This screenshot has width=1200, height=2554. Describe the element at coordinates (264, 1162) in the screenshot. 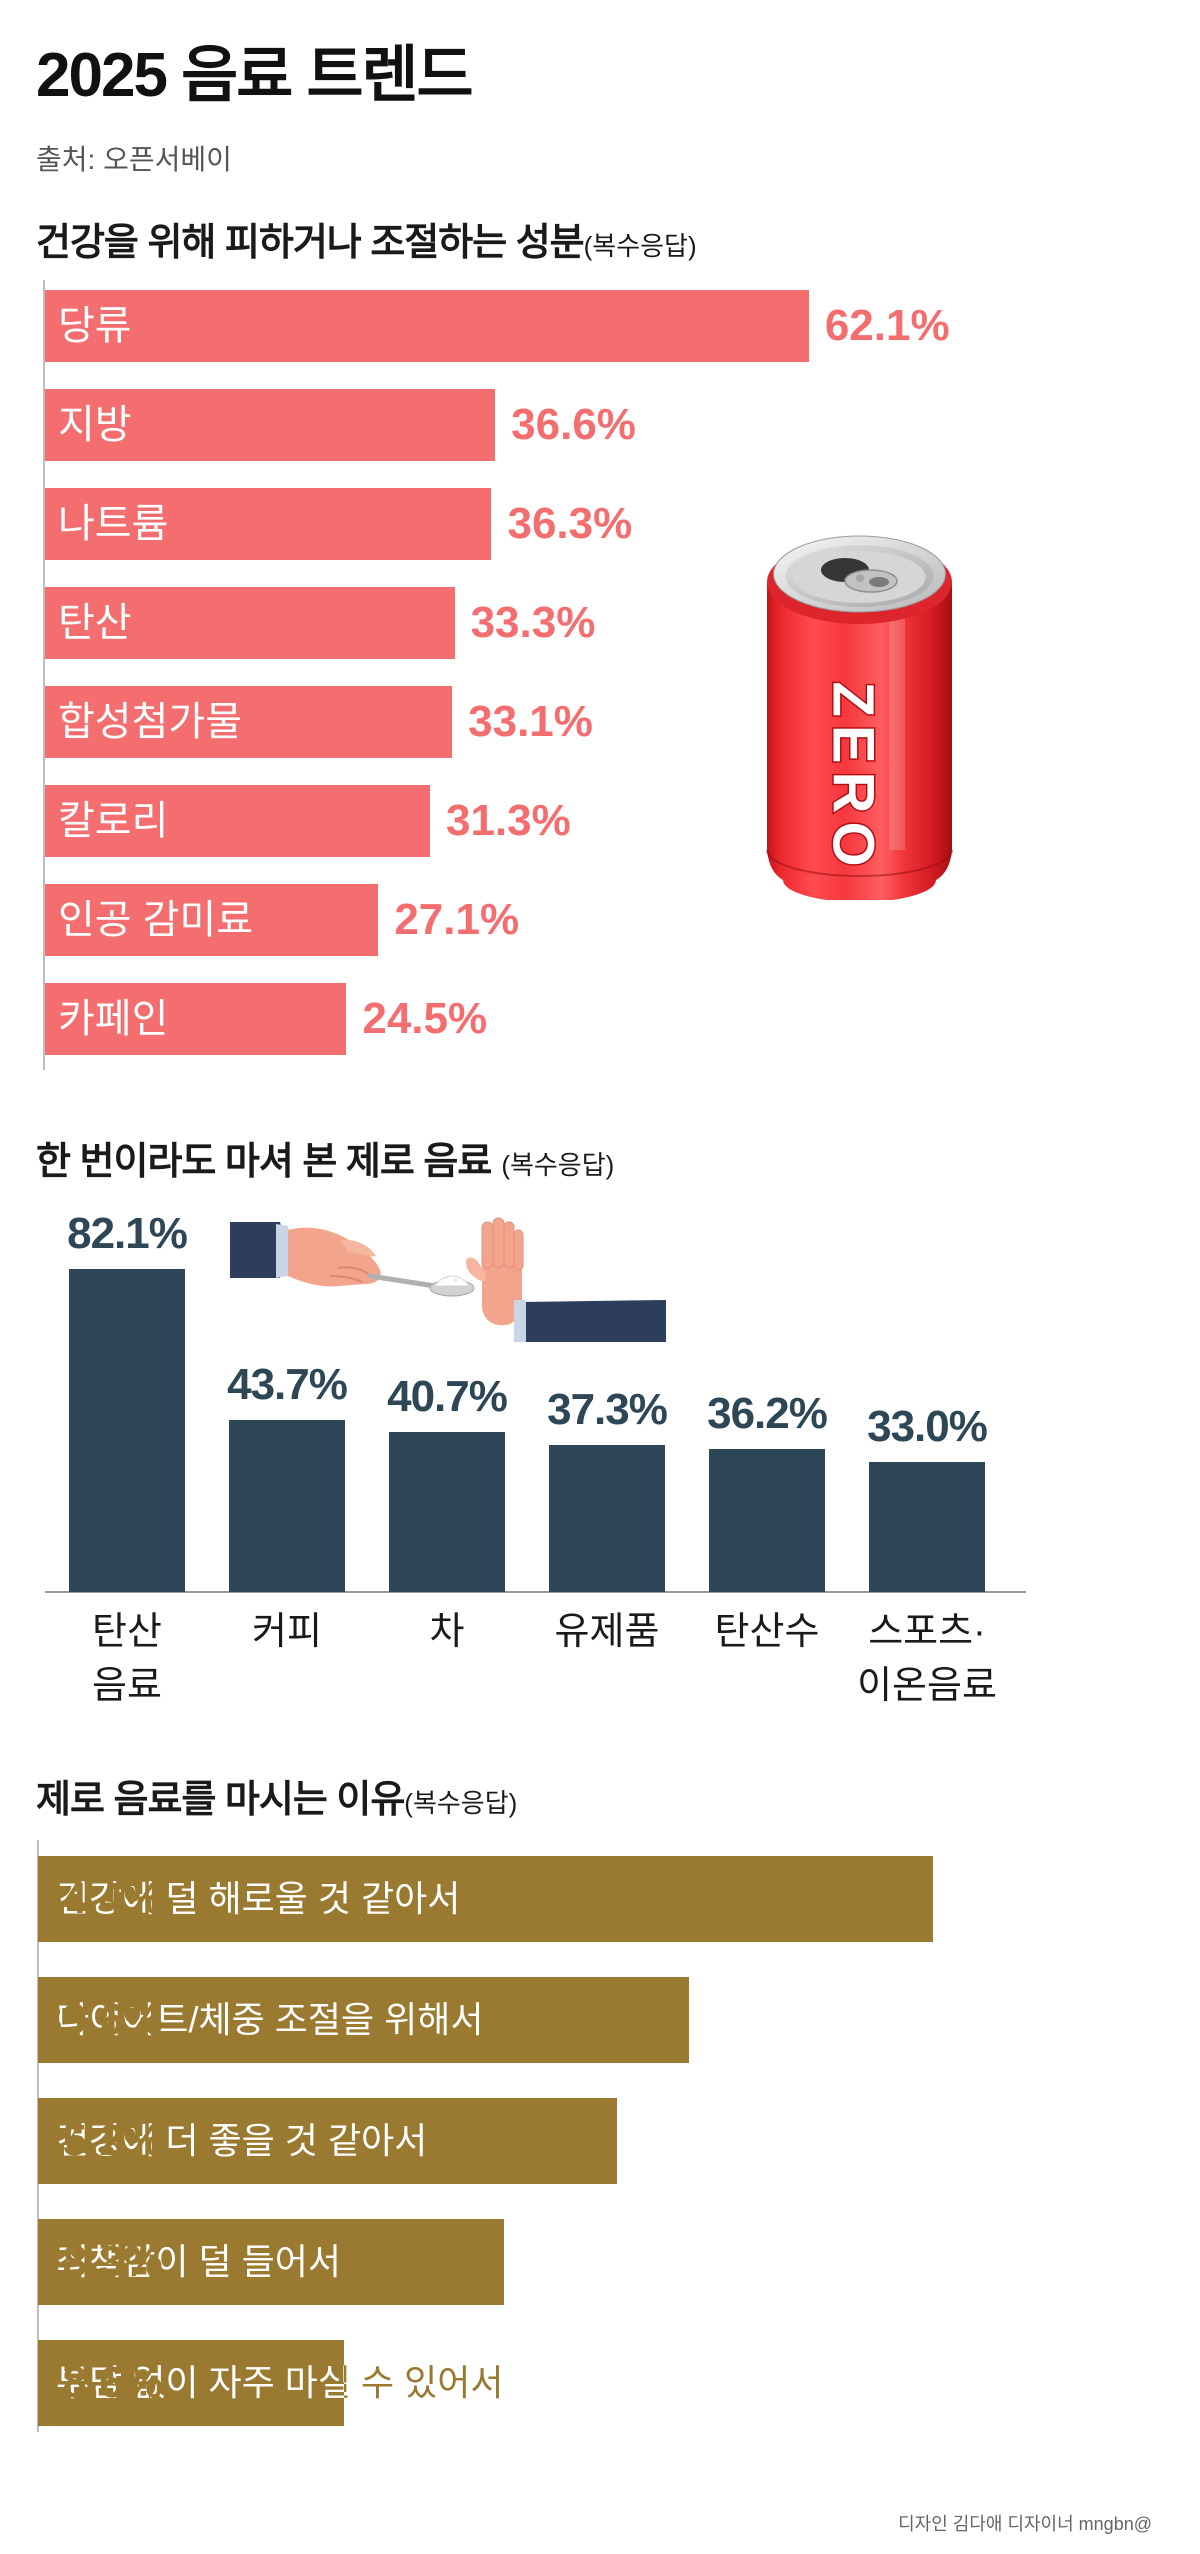

I see `section-title-text: 한 번이라도 마셔 본 제로 음료` at that location.